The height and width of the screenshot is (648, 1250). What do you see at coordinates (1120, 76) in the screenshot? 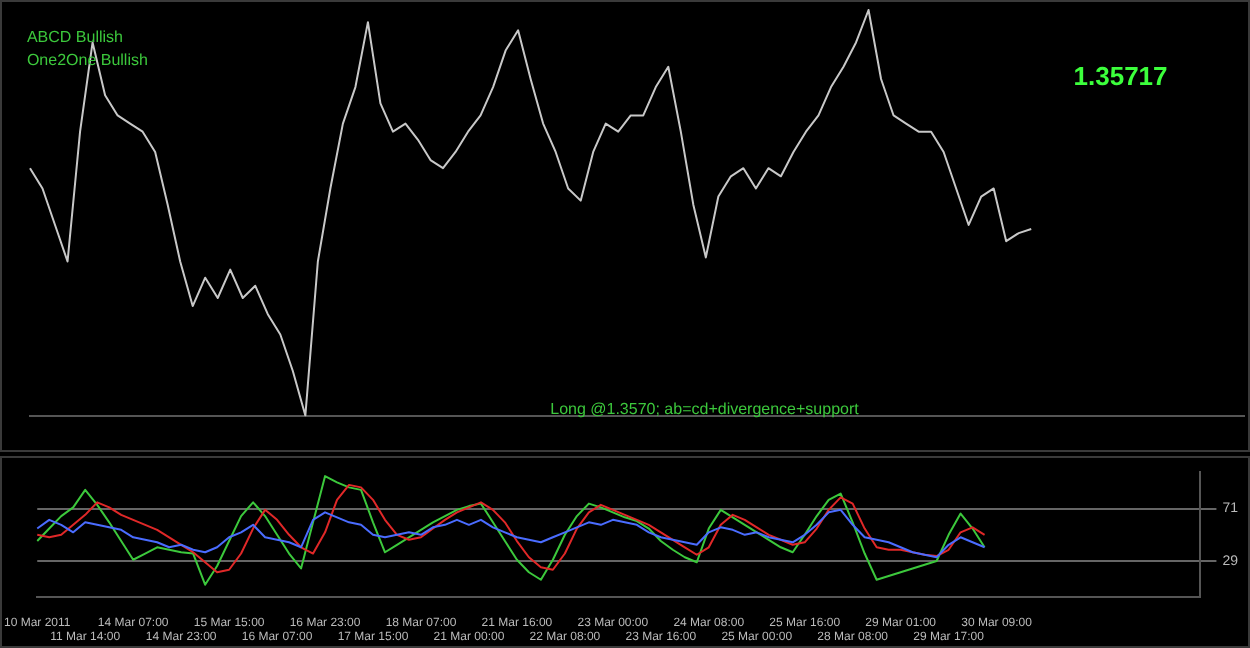
I see `annotation: 1.35717` at bounding box center [1120, 76].